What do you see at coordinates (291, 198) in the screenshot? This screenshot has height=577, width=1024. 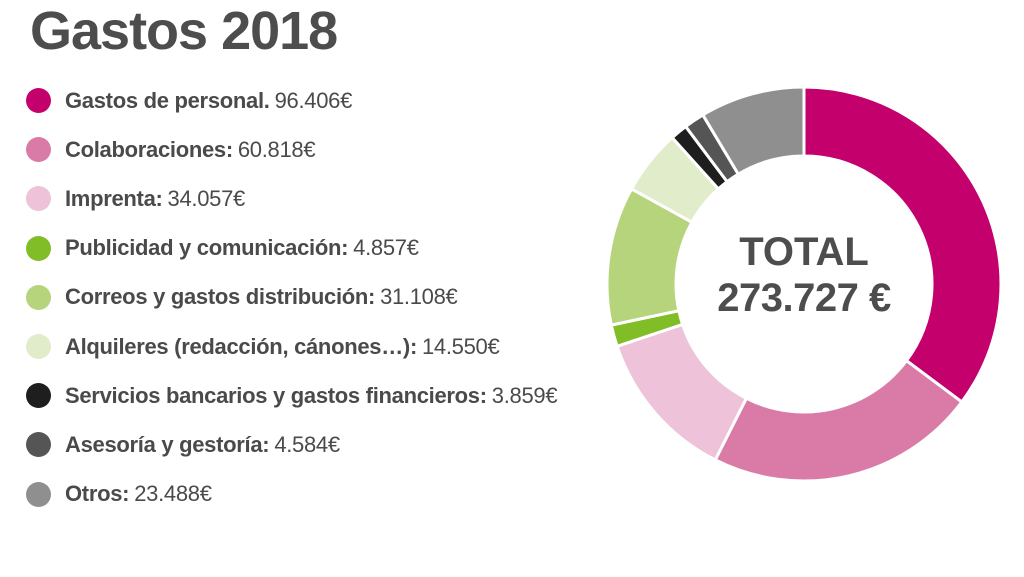 I see `legend-item: Imprenta: 34.057€` at bounding box center [291, 198].